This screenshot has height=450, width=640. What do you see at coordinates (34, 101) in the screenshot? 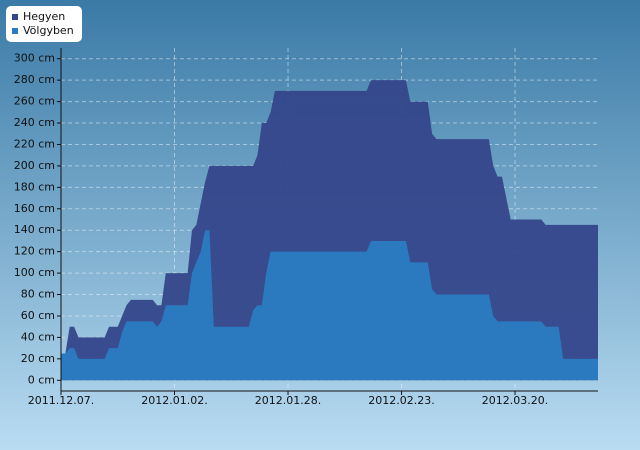
I see `y-tick-label: 260 cm` at bounding box center [34, 101].